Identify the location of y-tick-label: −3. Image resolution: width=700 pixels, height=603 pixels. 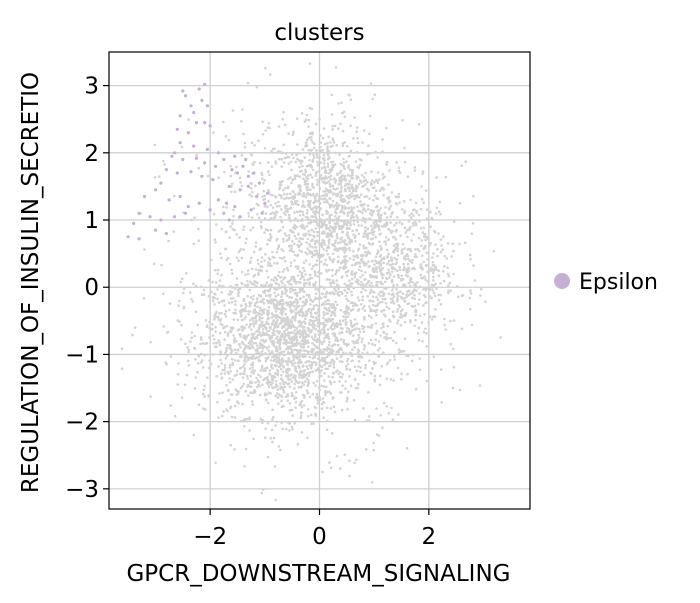
(82, 490).